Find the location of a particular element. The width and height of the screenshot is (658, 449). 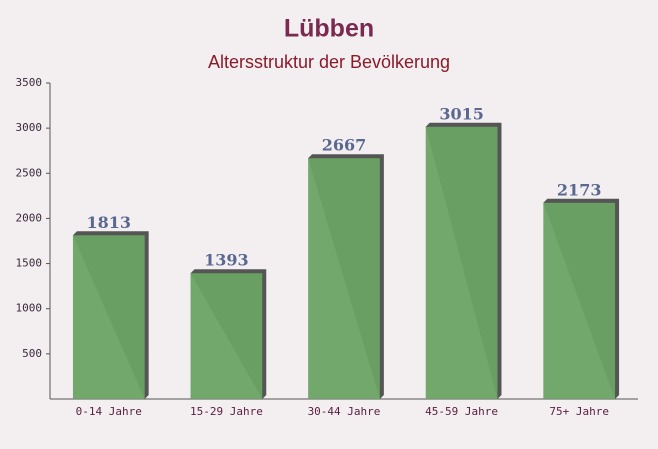

value-label: 2173 is located at coordinates (579, 189).